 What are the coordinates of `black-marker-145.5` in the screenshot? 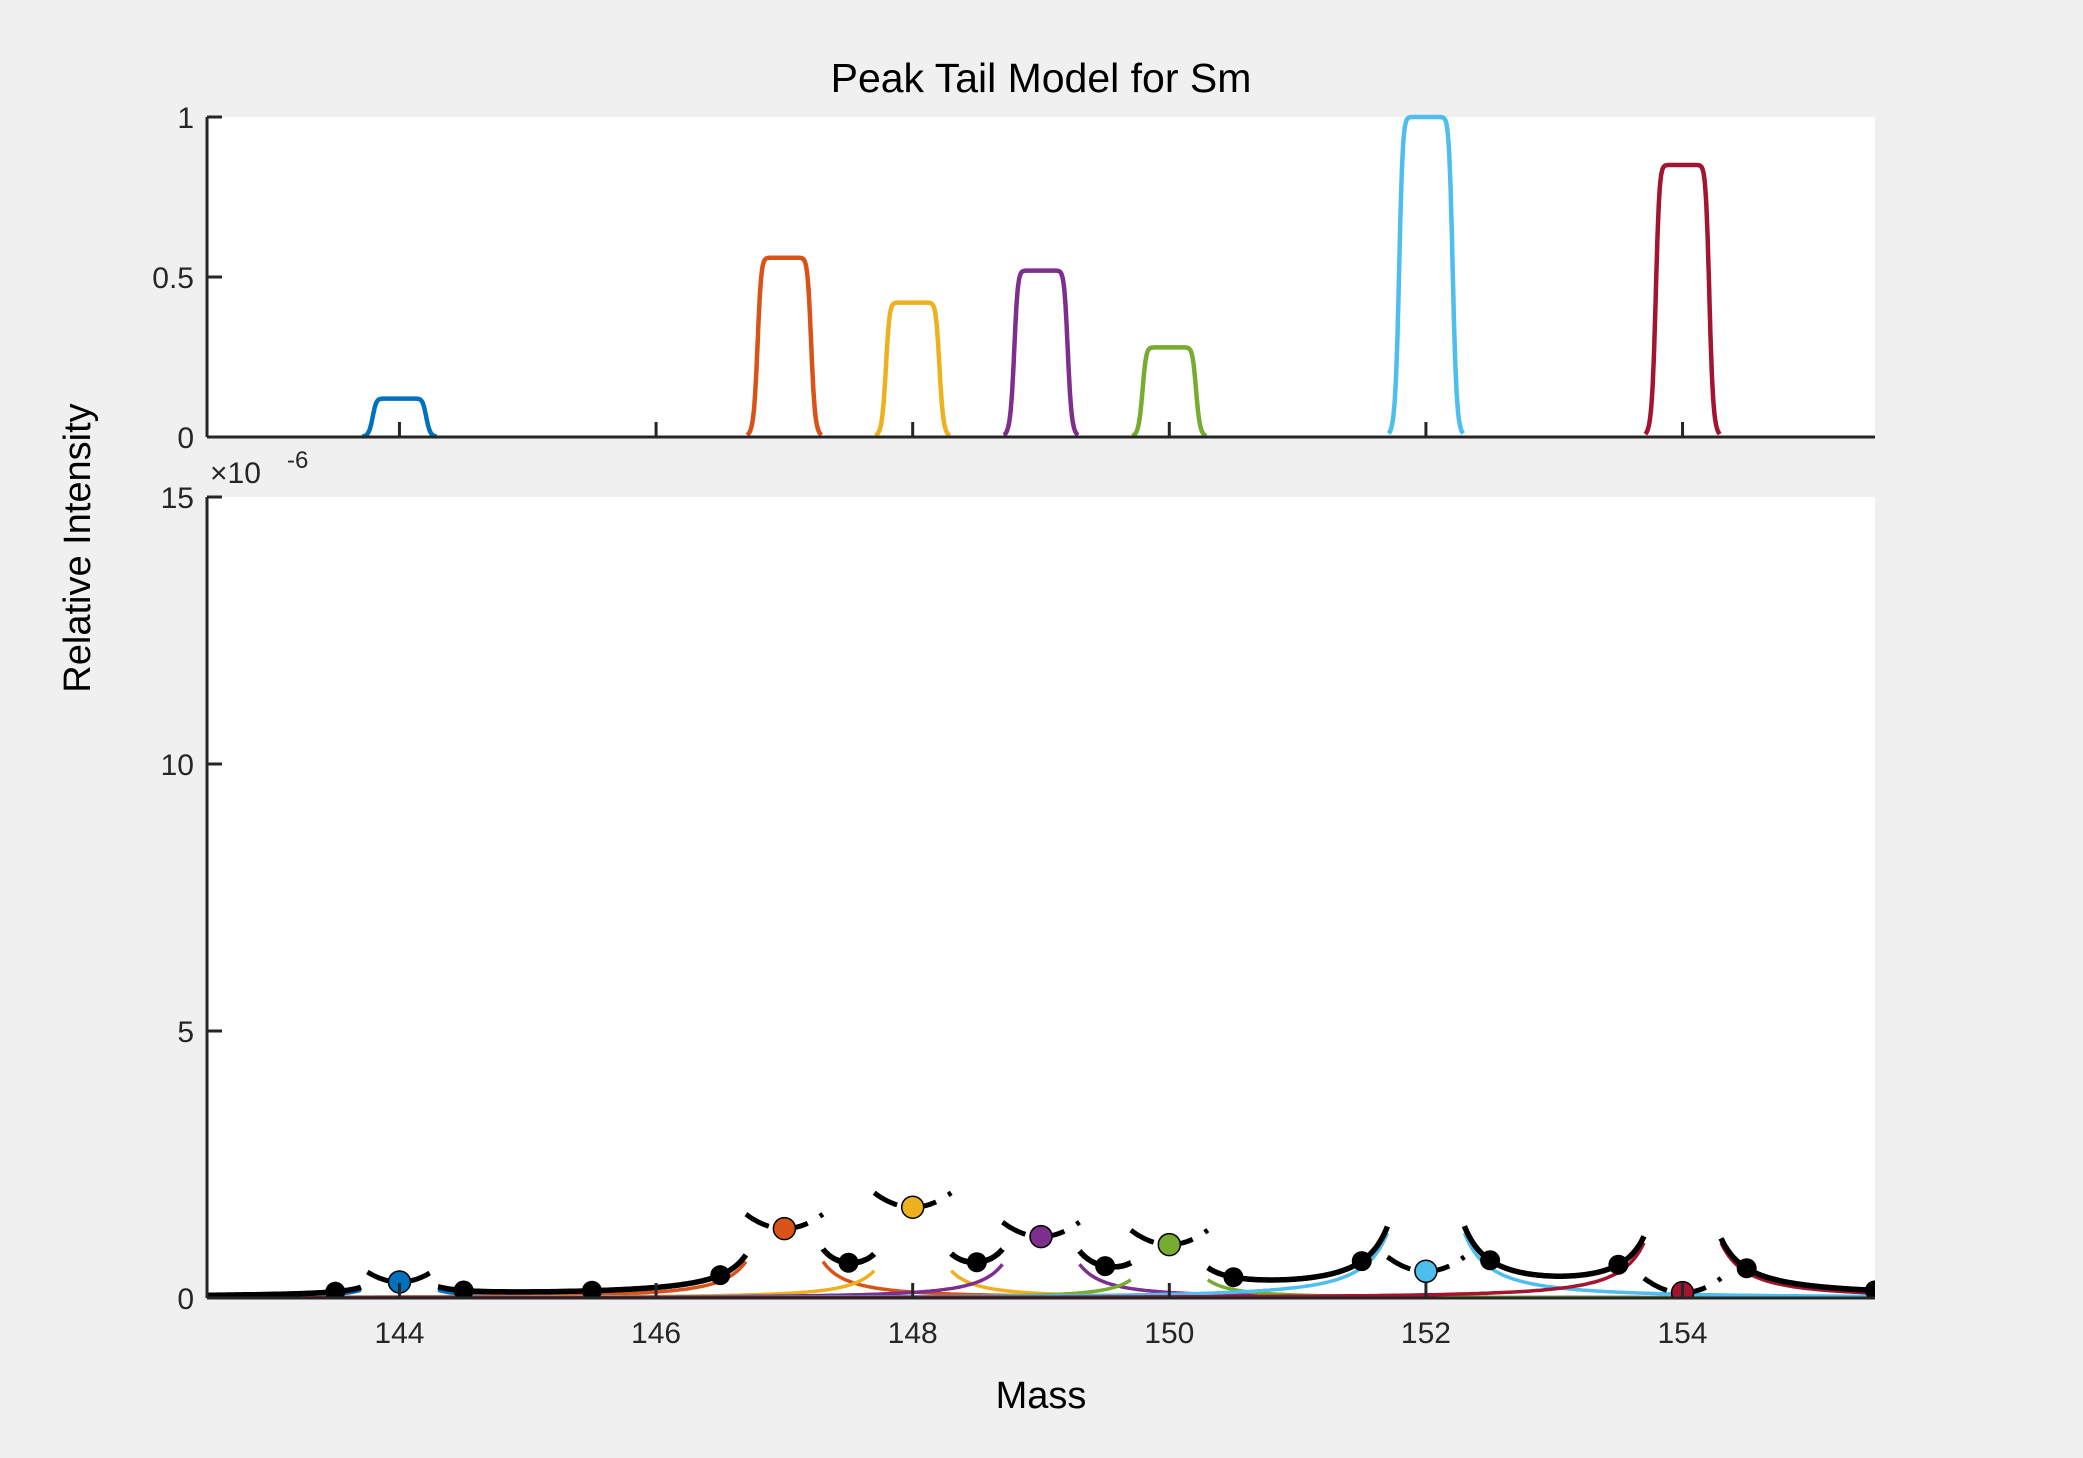 It's located at (591, 1289).